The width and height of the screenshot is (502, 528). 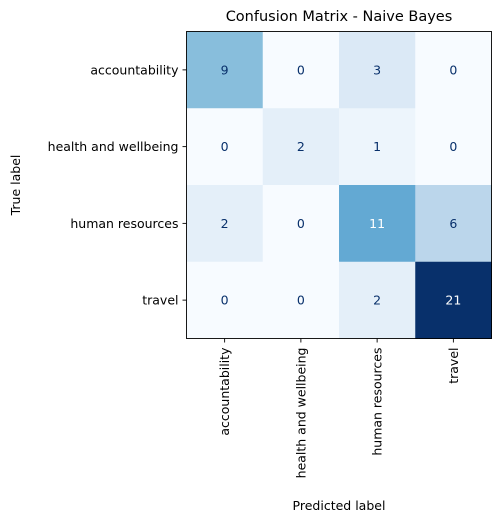 What do you see at coordinates (339, 505) in the screenshot?
I see `x-axis-label: Predicted label` at bounding box center [339, 505].